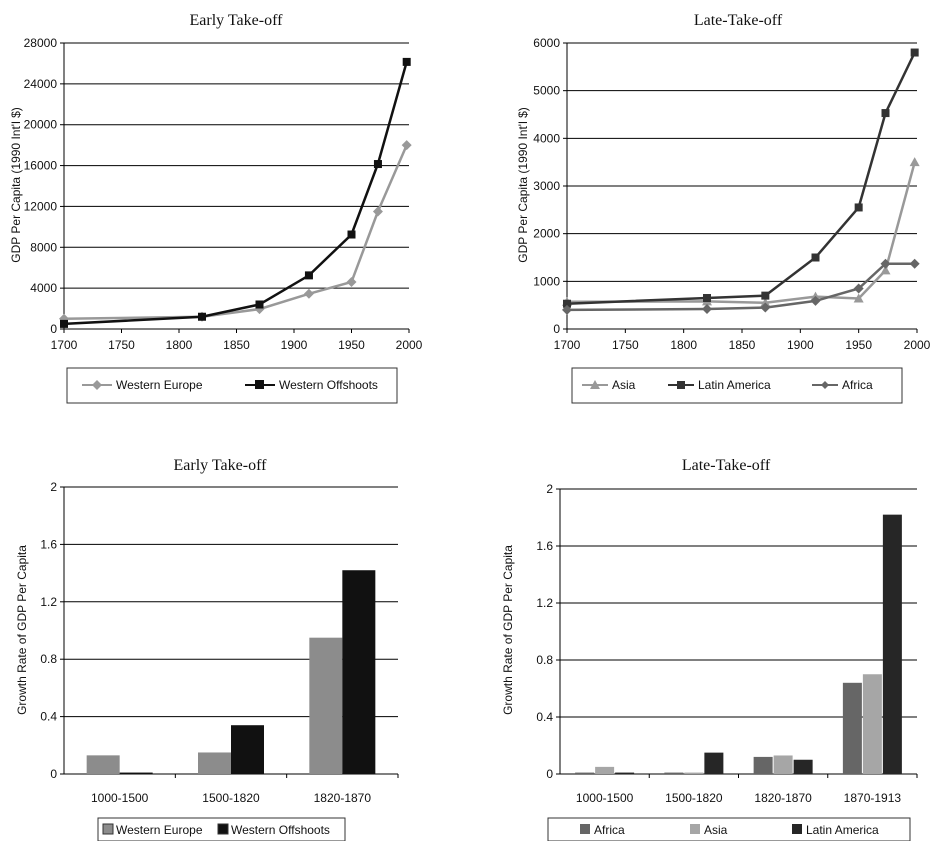 The height and width of the screenshot is (841, 932). Describe the element at coordinates (236, 345) in the screenshot. I see `x-tick-label: 1850` at that location.